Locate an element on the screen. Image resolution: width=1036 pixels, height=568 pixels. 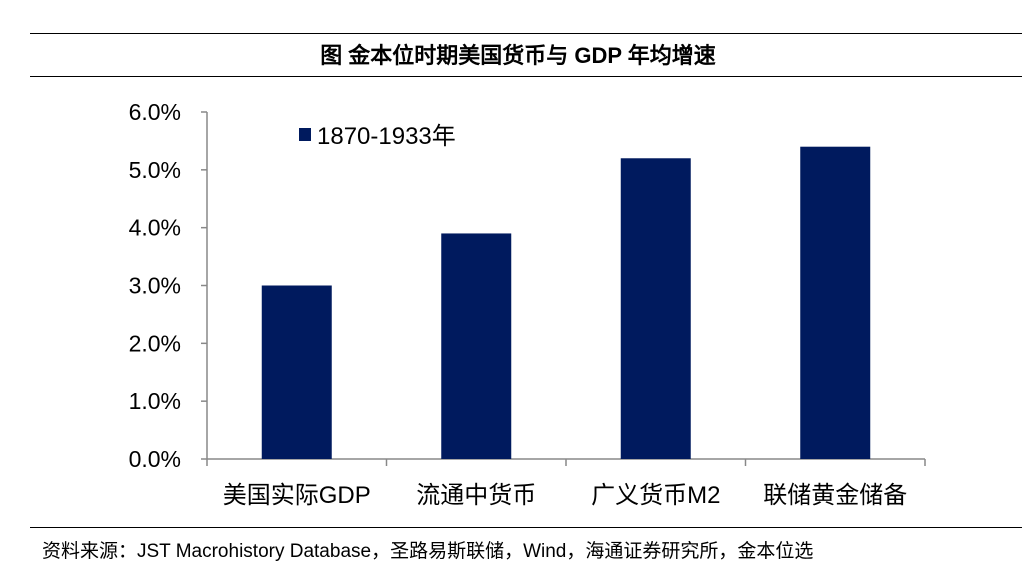
x-category-label: 美国实际GDP is located at coordinates (297, 495).